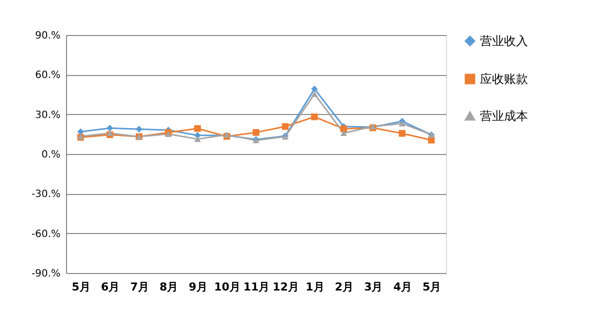 The width and height of the screenshot is (603, 329). I want to click on x-tick-label: 6月, so click(110, 287).